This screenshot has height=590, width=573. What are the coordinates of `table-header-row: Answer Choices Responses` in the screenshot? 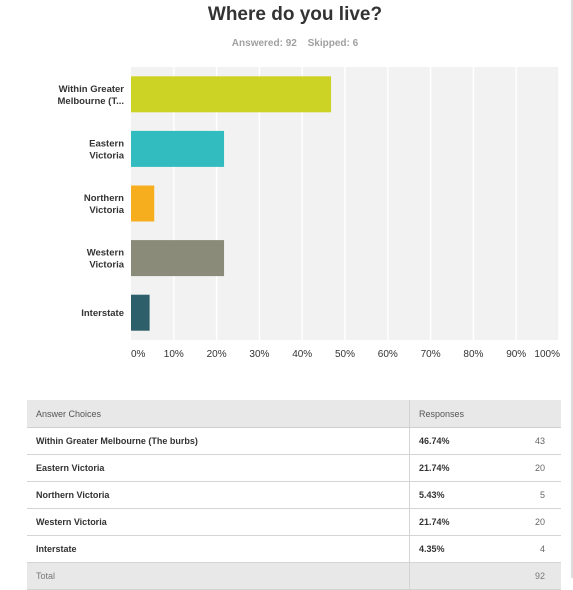 It's located at (294, 414).